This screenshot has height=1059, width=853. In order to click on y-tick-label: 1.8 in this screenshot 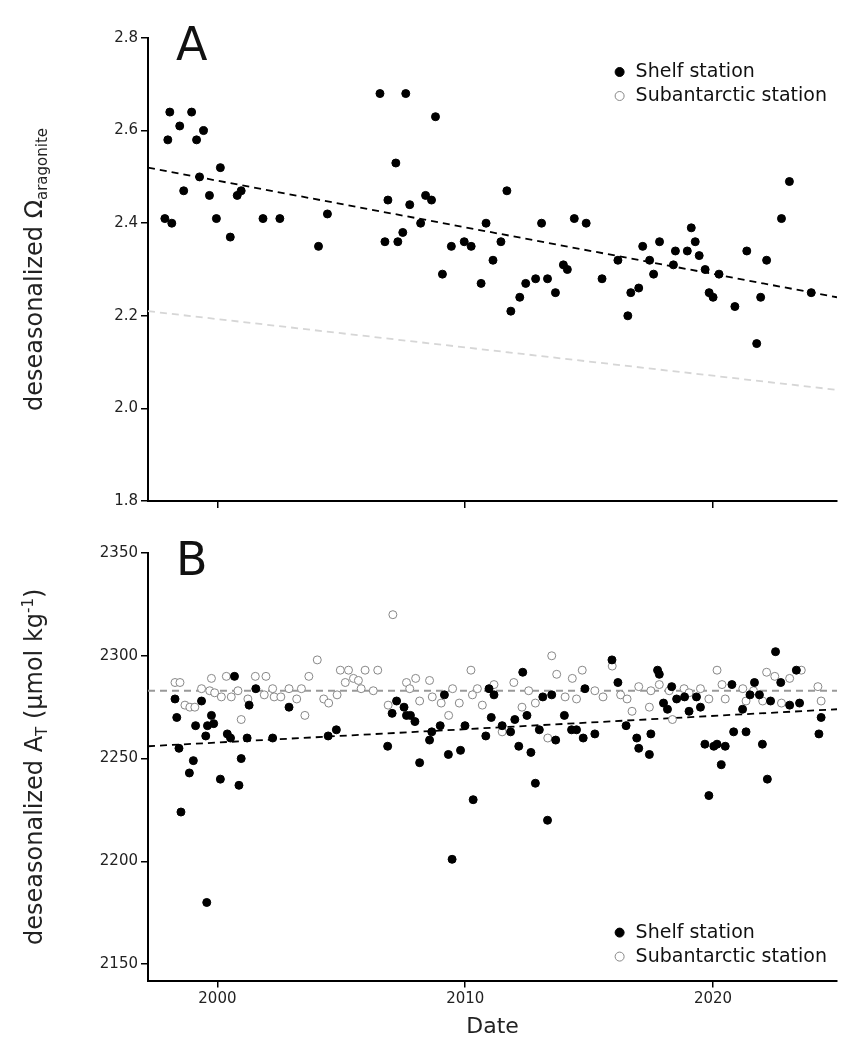, I will do `click(126, 499)`.